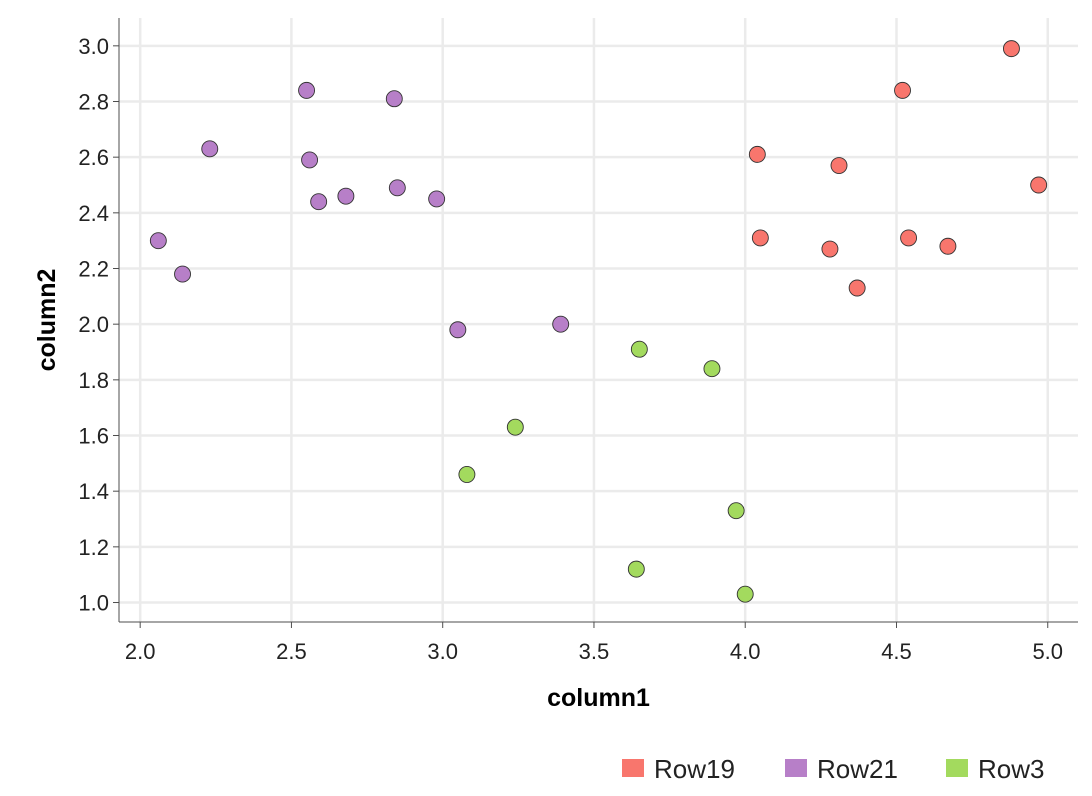 This screenshot has width=1092, height=796. Describe the element at coordinates (140, 651) in the screenshot. I see `x-tick-label: 2.0` at that location.